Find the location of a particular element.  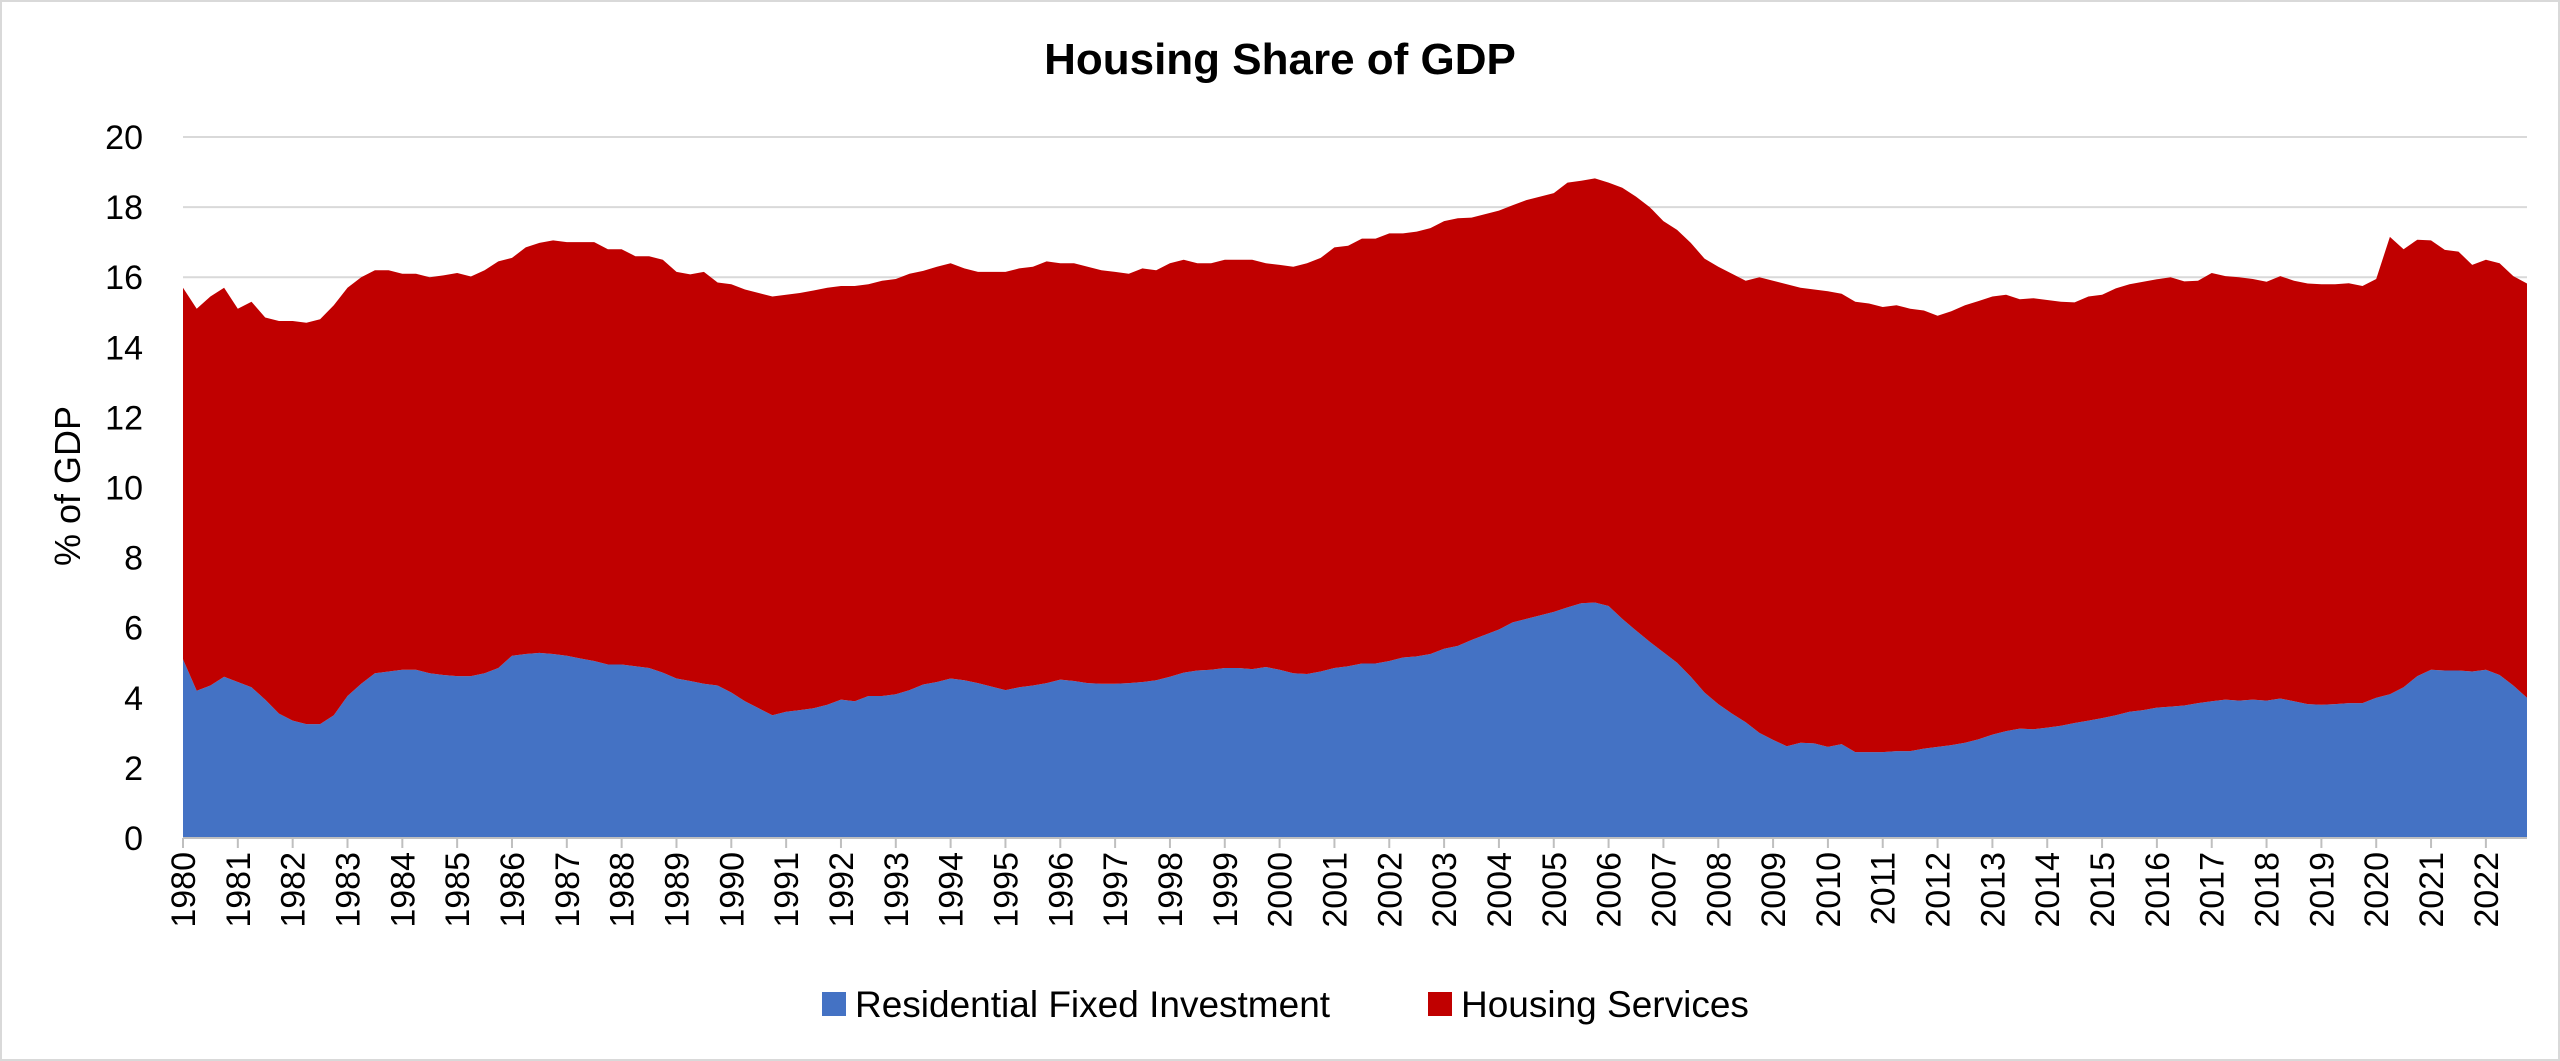

y-tick-label: 6 is located at coordinates (133, 629).